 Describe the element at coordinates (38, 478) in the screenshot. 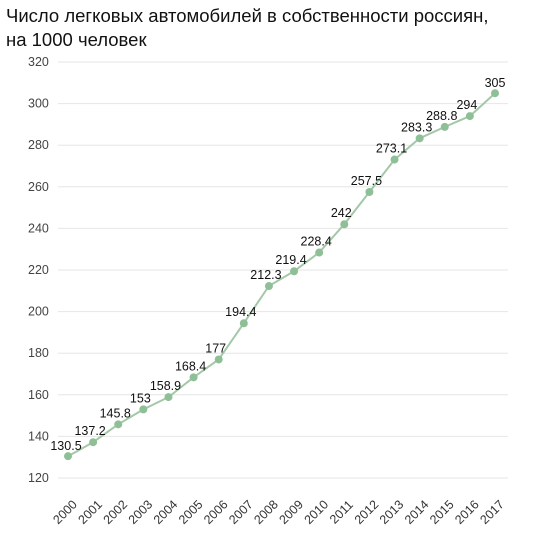

I see `y-tick-label: 120` at that location.